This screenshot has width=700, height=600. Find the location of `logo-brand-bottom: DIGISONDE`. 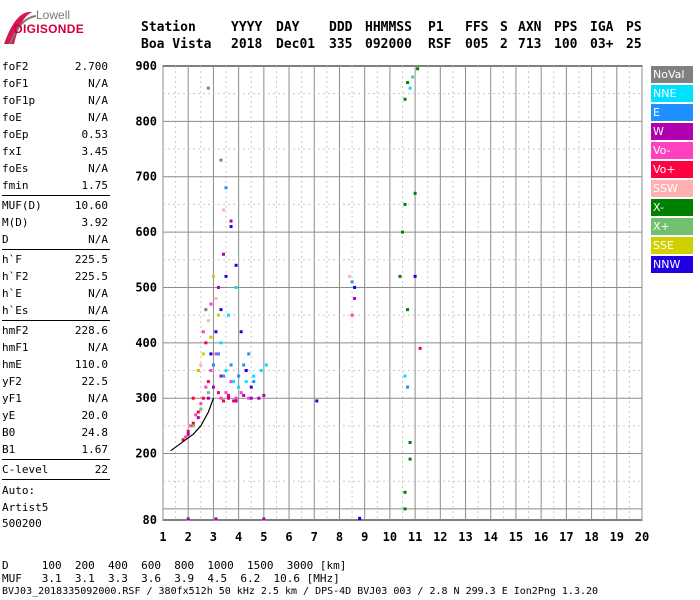

logo-brand-bottom: DIGISONDE is located at coordinates (49, 29).